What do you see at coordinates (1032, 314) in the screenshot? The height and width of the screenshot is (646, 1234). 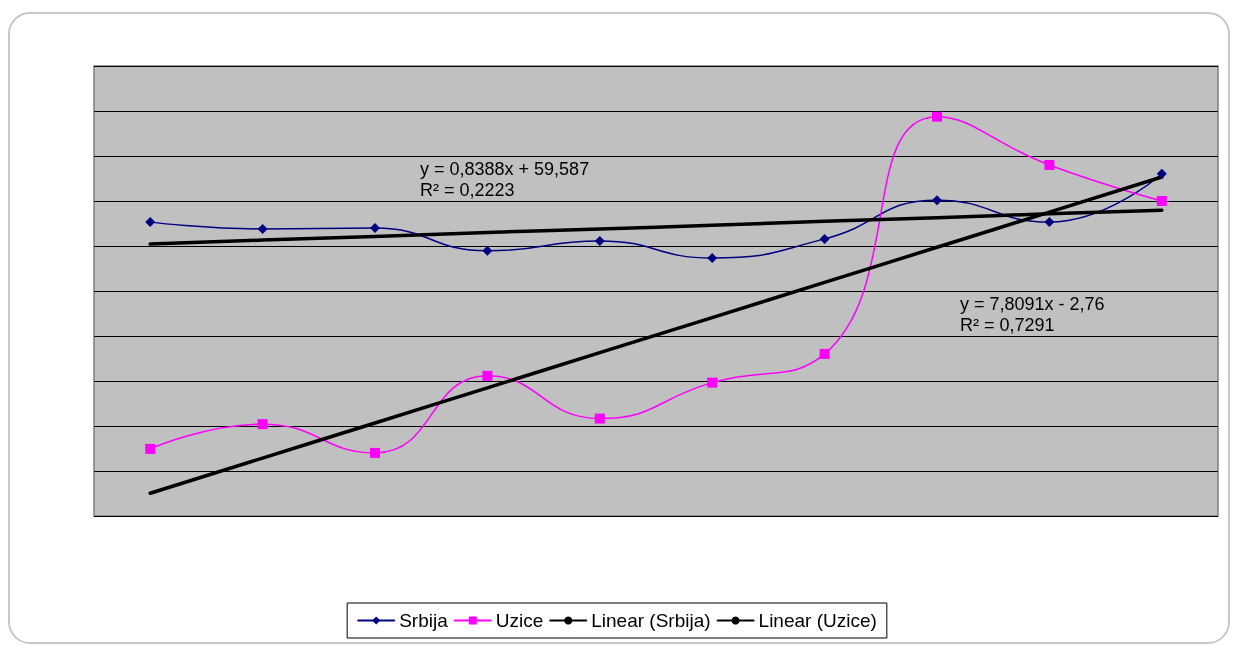 I see `annotation: y = 7,8091x - 2,76 R² = 0,7291` at bounding box center [1032, 314].